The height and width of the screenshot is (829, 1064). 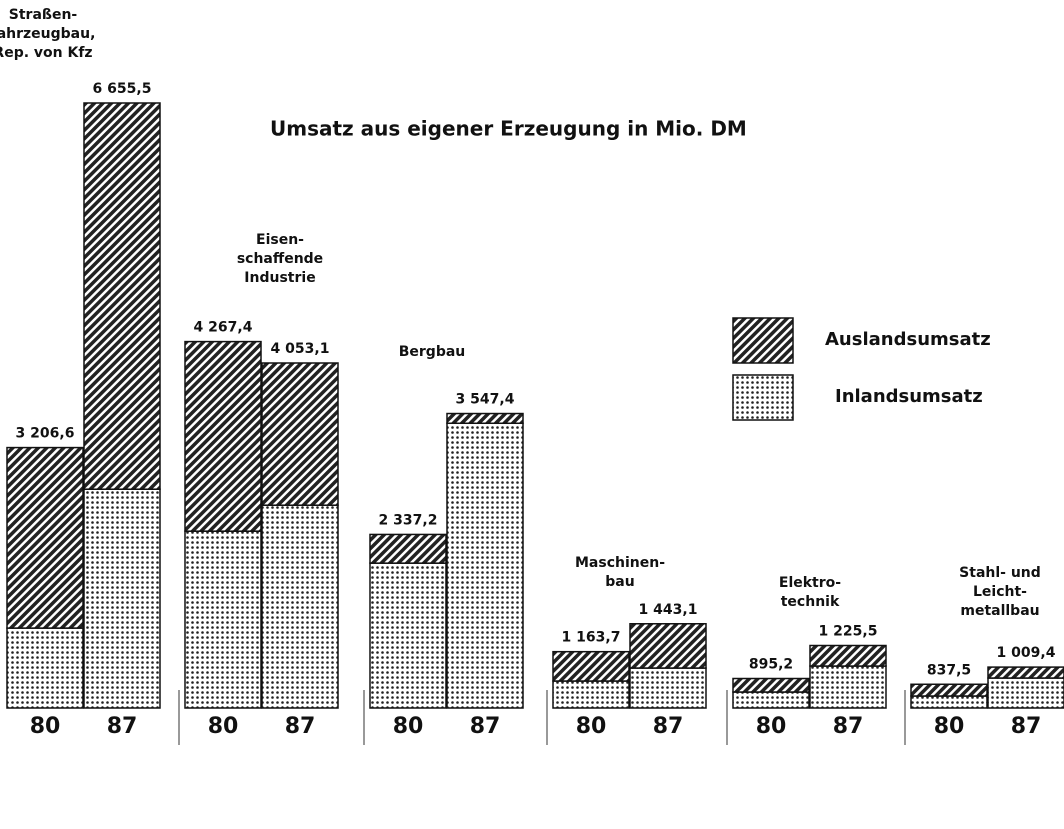 What do you see at coordinates (1000, 573) in the screenshot?
I see `category-line: Stahl- und` at bounding box center [1000, 573].